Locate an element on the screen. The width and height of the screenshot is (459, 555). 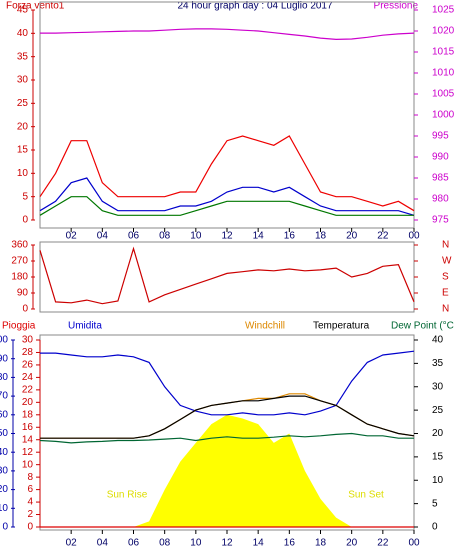
y-tick-label: 60 is located at coordinates (4, 414).